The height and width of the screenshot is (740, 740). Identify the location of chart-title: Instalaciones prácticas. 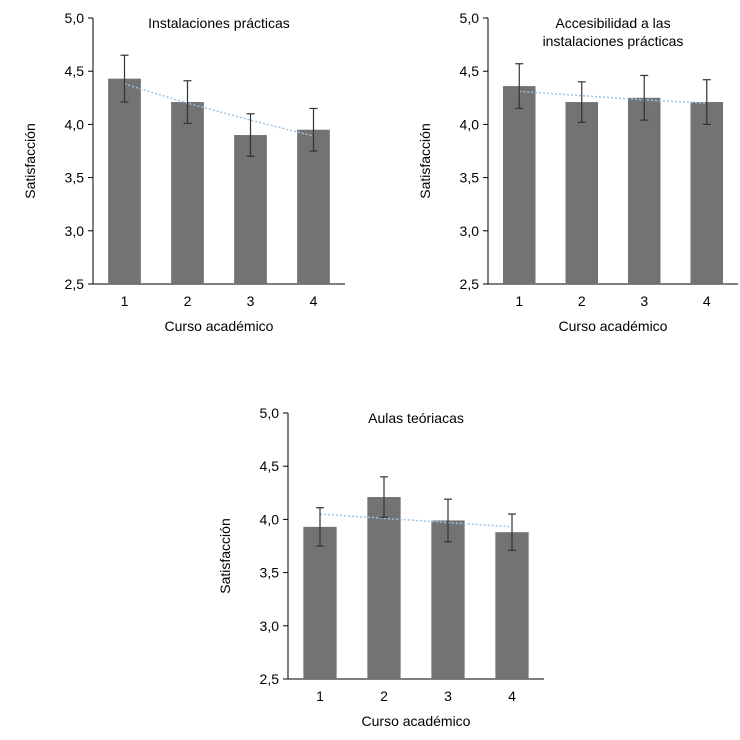
(219, 23).